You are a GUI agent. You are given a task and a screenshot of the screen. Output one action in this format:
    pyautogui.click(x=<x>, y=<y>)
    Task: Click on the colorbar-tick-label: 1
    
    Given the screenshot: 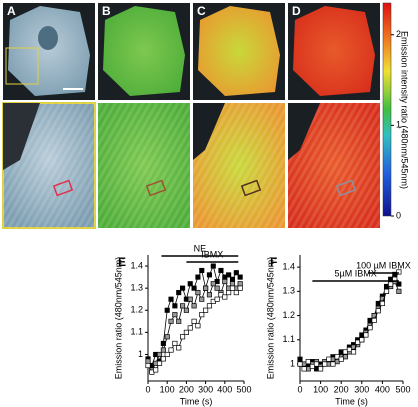 What is the action you would take?
    pyautogui.click(x=398, y=125)
    